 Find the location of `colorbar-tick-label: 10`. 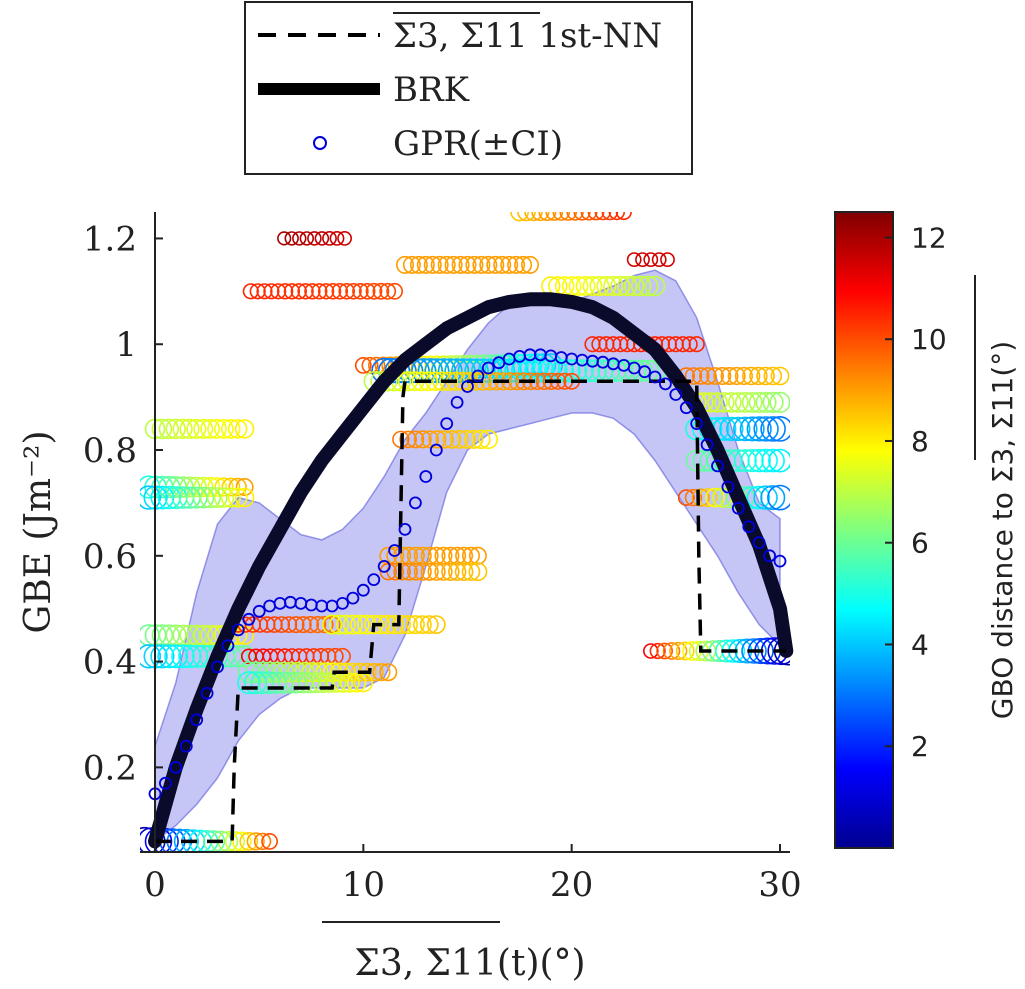

colorbar-tick-label: 10 is located at coordinates (929, 339).